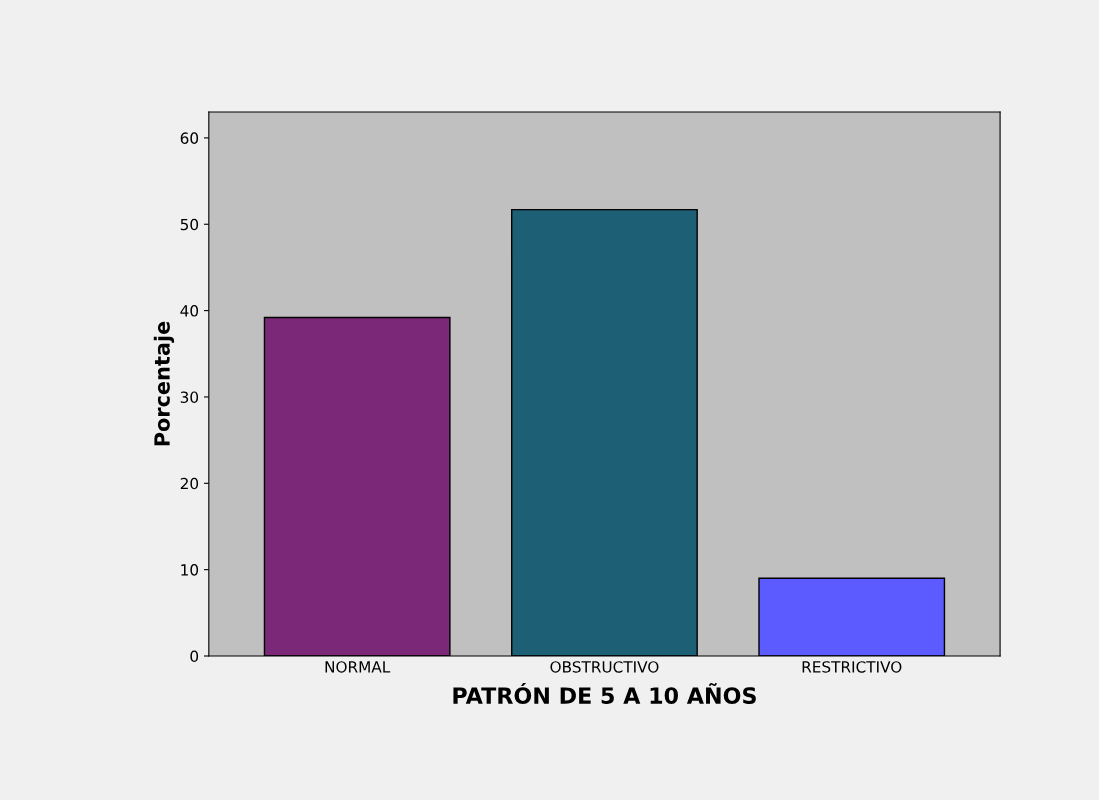  What do you see at coordinates (604, 693) in the screenshot?
I see `x-axis-title: PATRÓN DE 5 A 10 AÑOS` at bounding box center [604, 693].